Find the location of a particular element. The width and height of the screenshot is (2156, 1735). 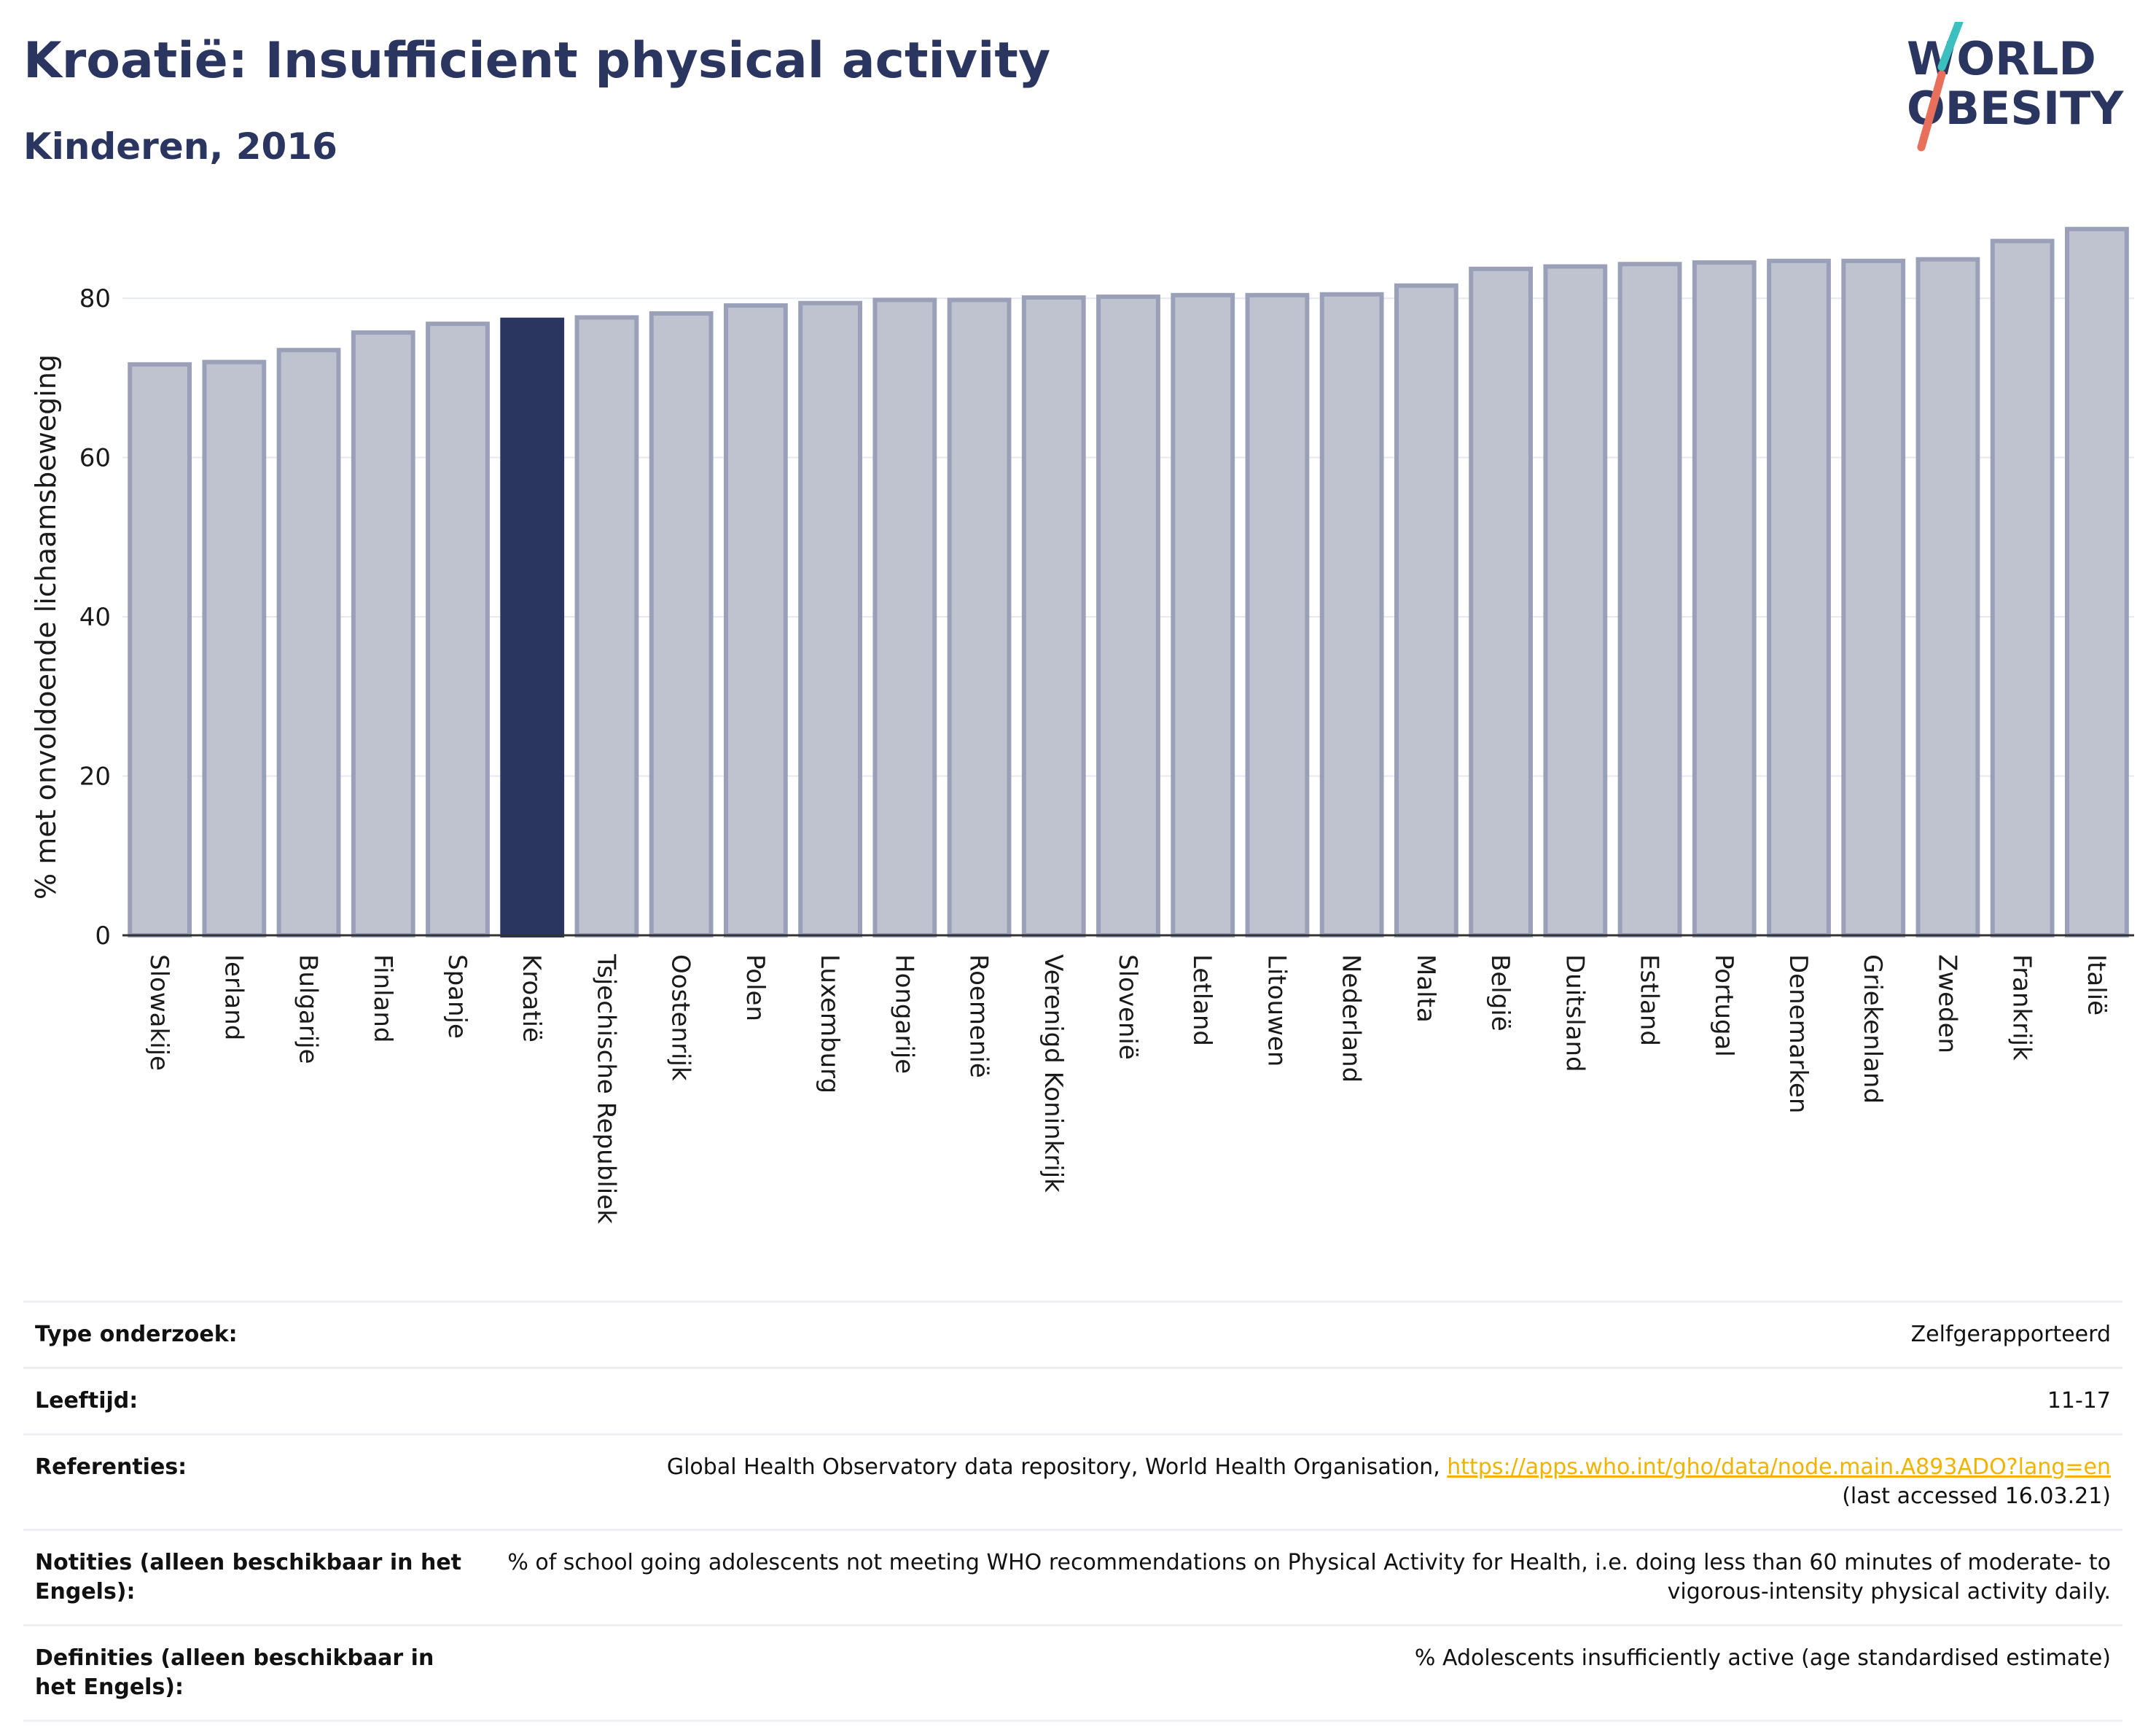

info-row-survey-type: Type onderzoek: Zelfgerapporteerd is located at coordinates (1073, 1334).